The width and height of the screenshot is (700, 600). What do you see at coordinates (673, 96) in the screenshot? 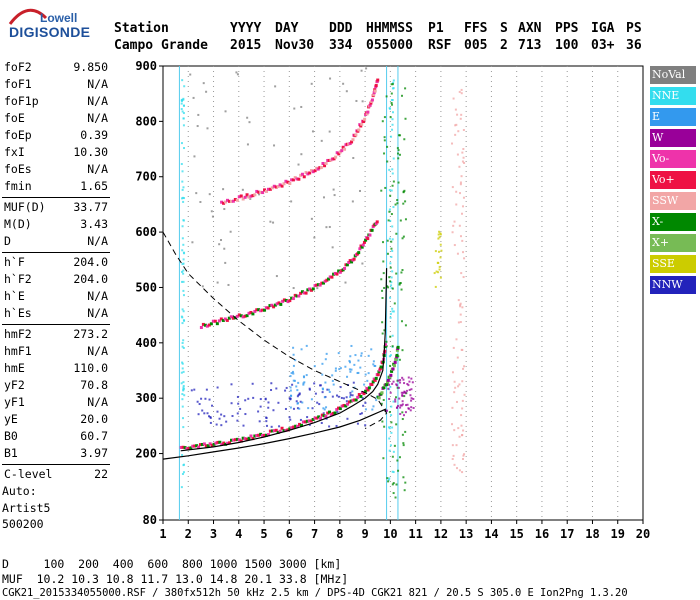
I see `legend-item-nne: NNE` at bounding box center [673, 96].